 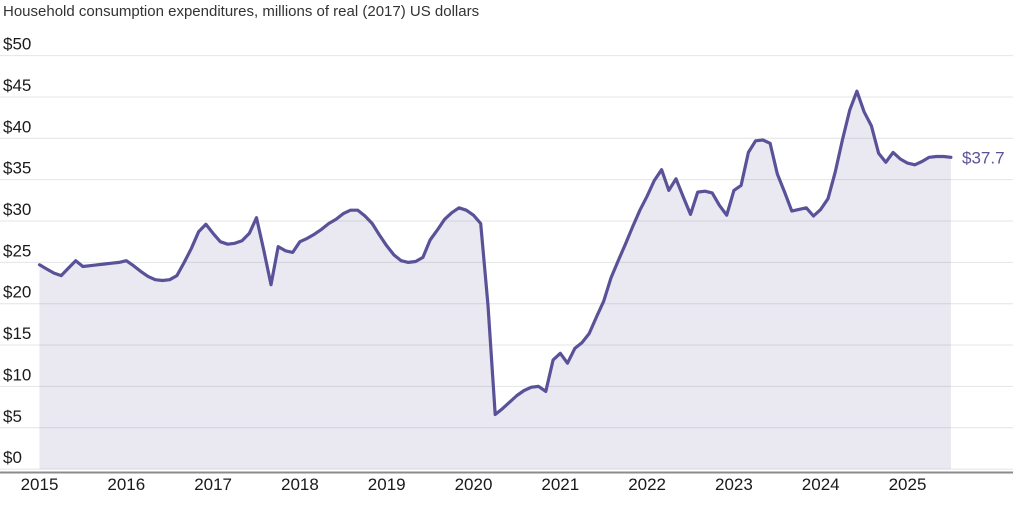 What do you see at coordinates (17, 333) in the screenshot?
I see `y-axis-label: $15` at bounding box center [17, 333].